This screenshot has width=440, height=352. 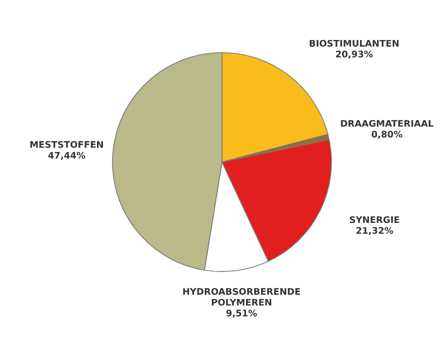 What do you see at coordinates (387, 123) in the screenshot?
I see `slice-label: DRAAGMATERIAAL` at bounding box center [387, 123].